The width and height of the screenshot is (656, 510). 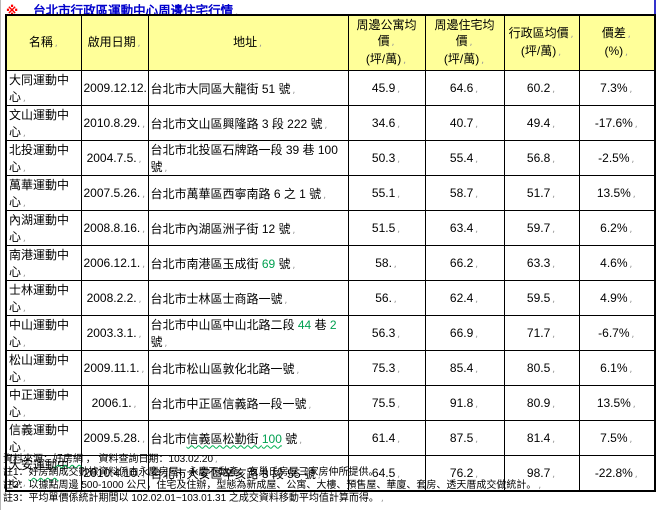 What do you see at coordinates (616, 33) in the screenshot?
I see `header-label: 價差,` at bounding box center [616, 33].